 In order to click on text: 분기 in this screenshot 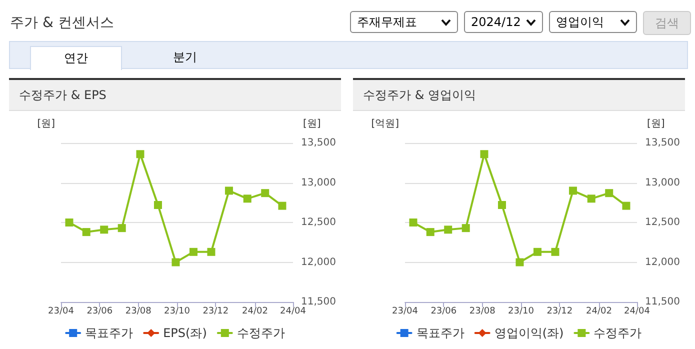, I will do `click(185, 57)`.